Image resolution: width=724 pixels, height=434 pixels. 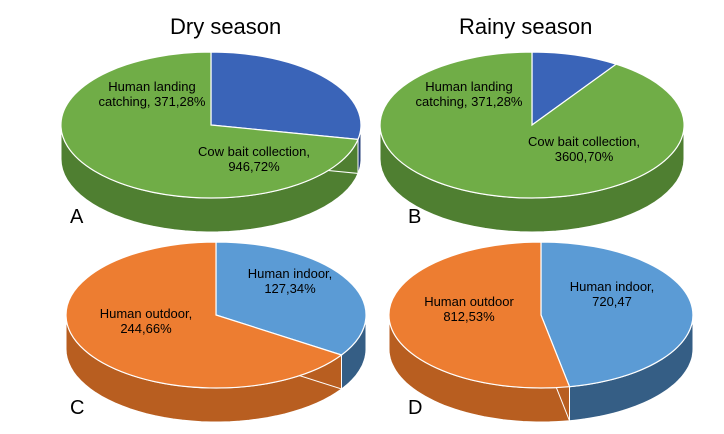 I want to click on slice-label: Cow bait collection, 3600,70%, so click(x=584, y=149).